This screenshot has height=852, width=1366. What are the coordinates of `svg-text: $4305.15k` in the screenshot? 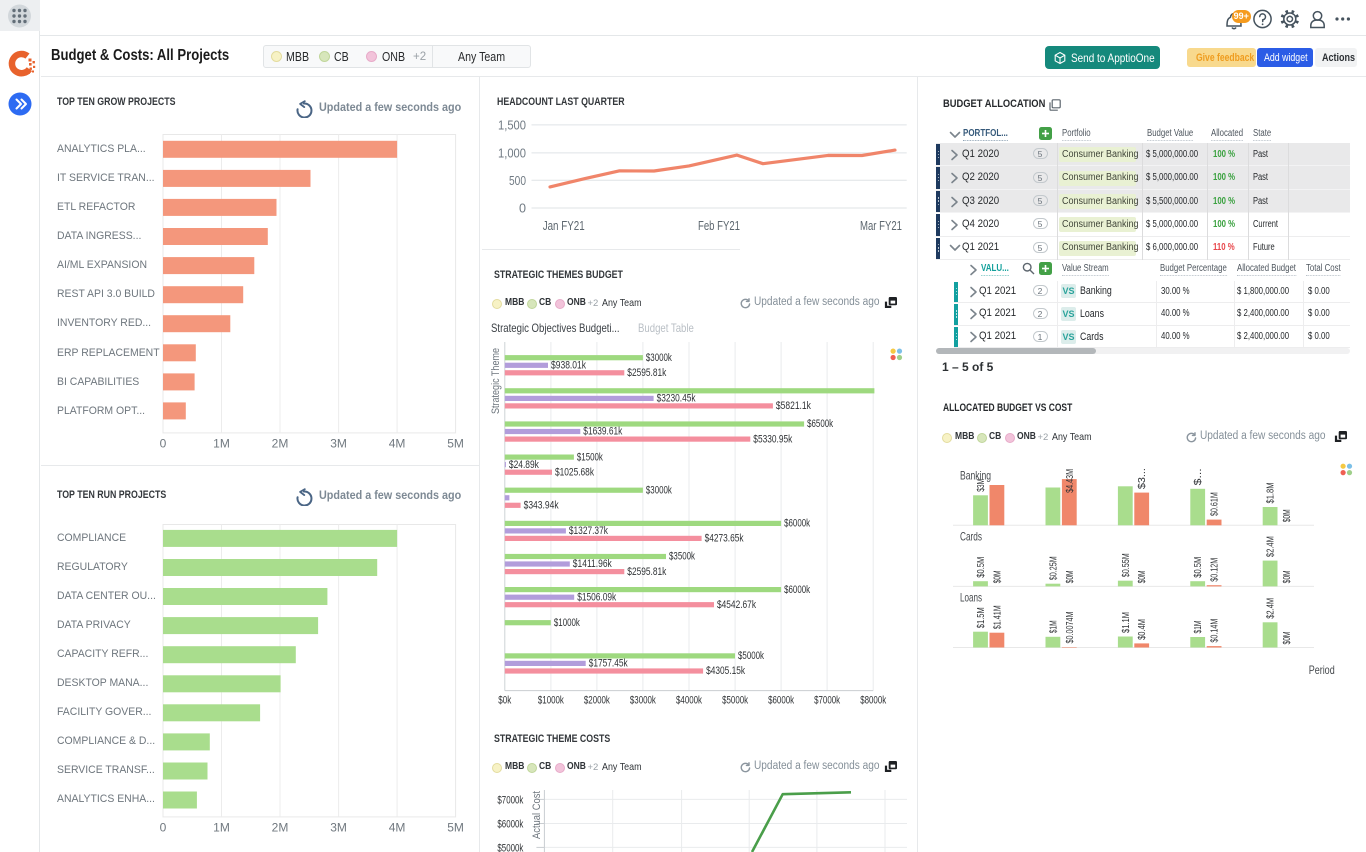 It's located at (725, 671).